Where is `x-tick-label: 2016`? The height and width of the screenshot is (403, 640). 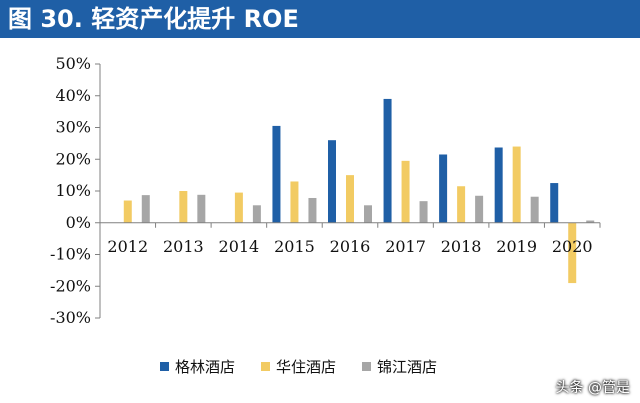 x-tick-label: 2016 is located at coordinates (350, 246).